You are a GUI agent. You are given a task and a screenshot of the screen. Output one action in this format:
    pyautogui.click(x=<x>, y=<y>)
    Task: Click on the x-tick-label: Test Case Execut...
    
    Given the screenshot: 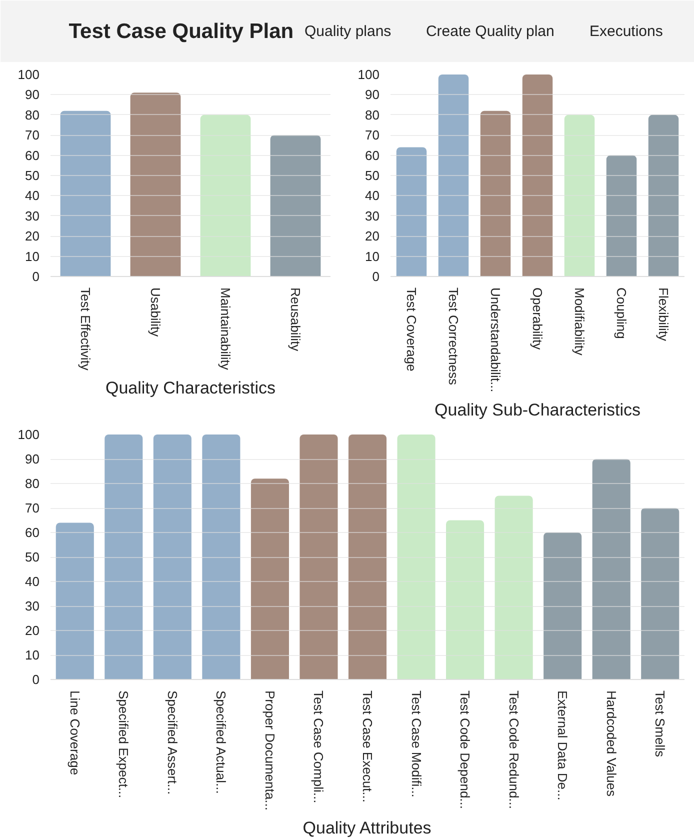 What is the action you would take?
    pyautogui.click(x=367, y=746)
    